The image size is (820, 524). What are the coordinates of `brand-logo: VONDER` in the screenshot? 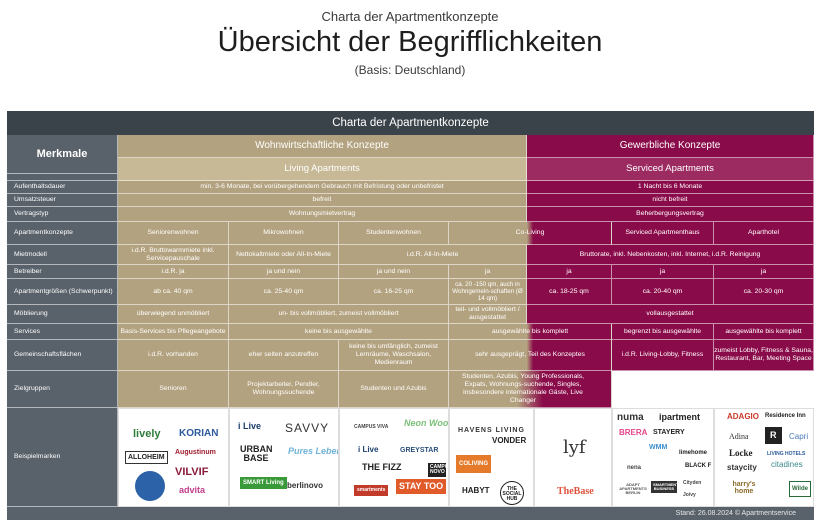 It's located at (509, 440).